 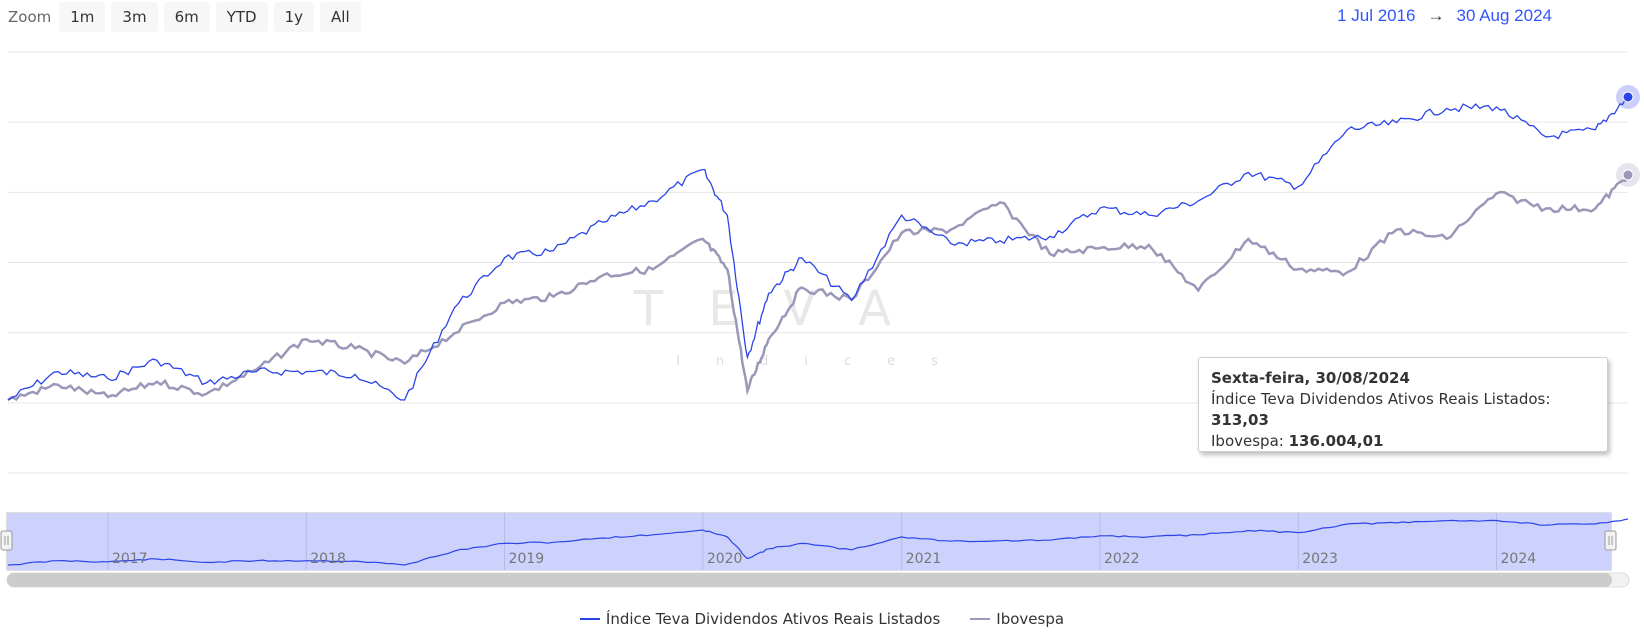 What do you see at coordinates (1610, 540) in the screenshot?
I see `navigator-right-handle` at bounding box center [1610, 540].